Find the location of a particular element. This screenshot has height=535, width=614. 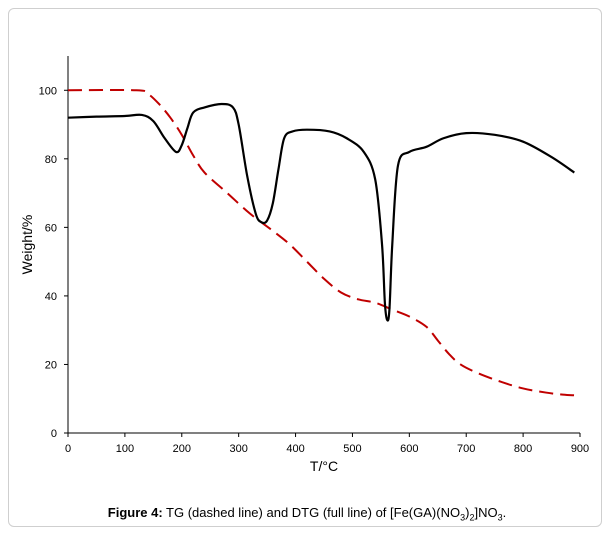

x-tick-label: 300 is located at coordinates (238, 449).